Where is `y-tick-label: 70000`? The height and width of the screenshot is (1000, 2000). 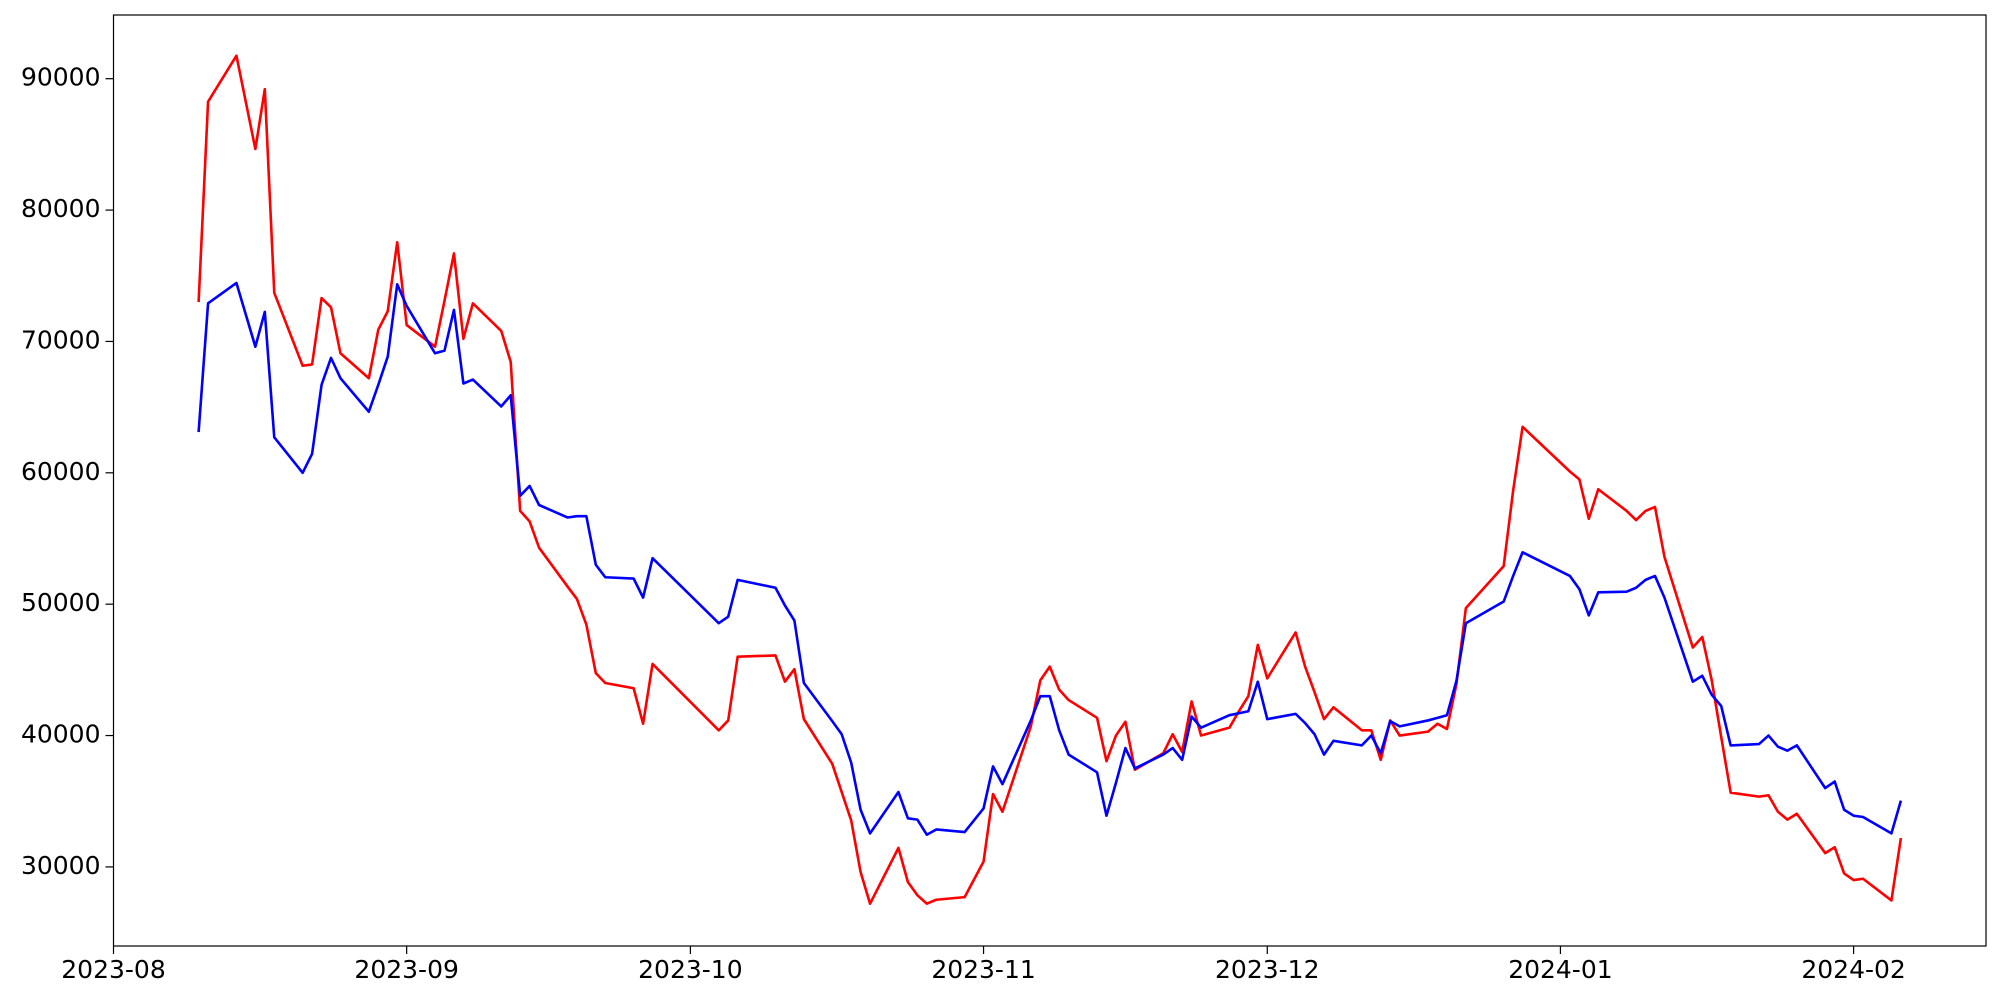 y-tick-label: 70000 is located at coordinates (61, 339).